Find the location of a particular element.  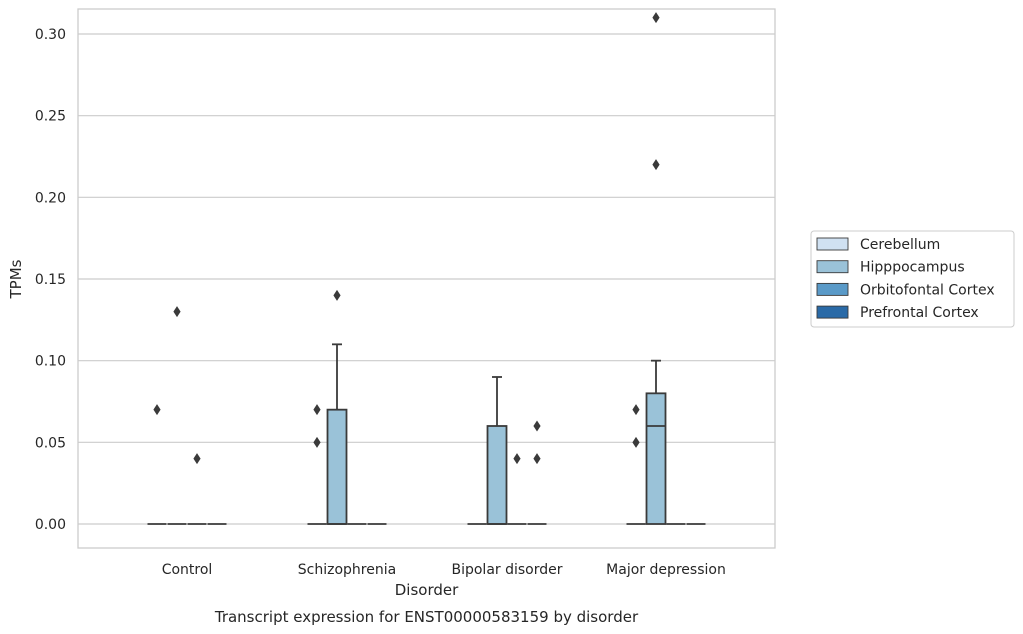

y-axis-label: TPMs is located at coordinates (16, 279).